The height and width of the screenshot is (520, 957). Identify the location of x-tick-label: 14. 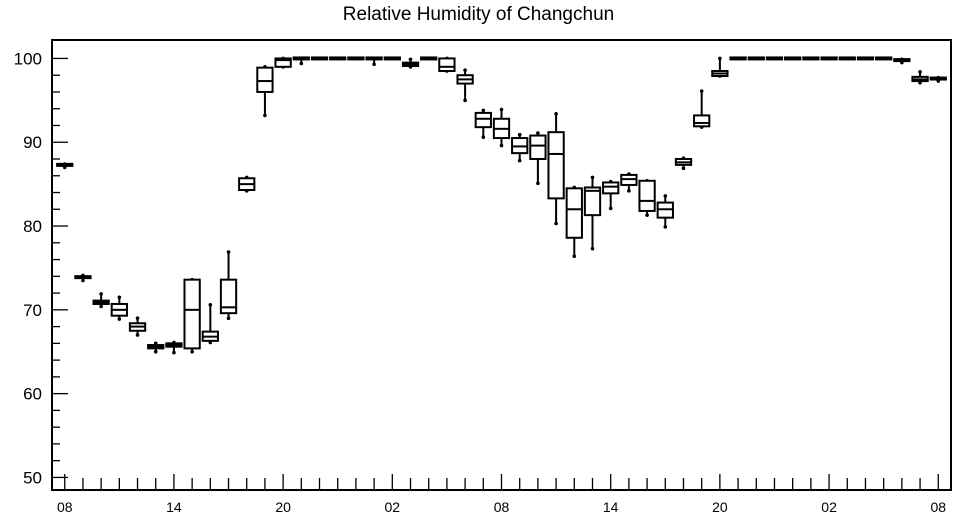
(174, 507).